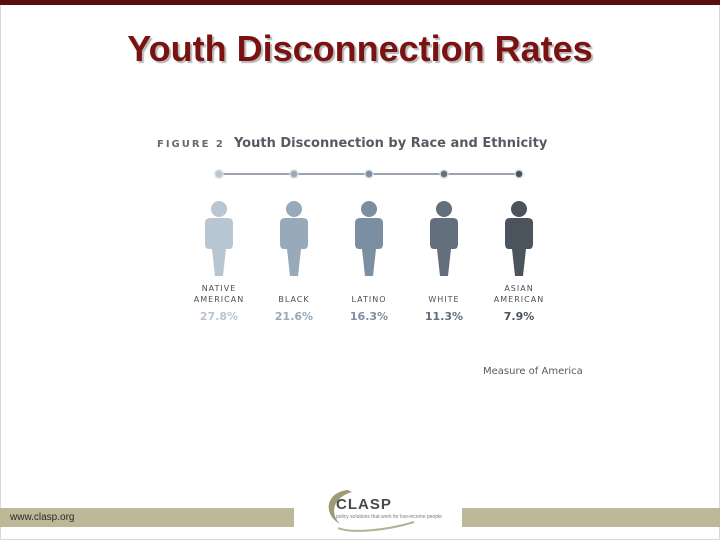 The height and width of the screenshot is (540, 720). I want to click on footer-bar-left, so click(147, 517).